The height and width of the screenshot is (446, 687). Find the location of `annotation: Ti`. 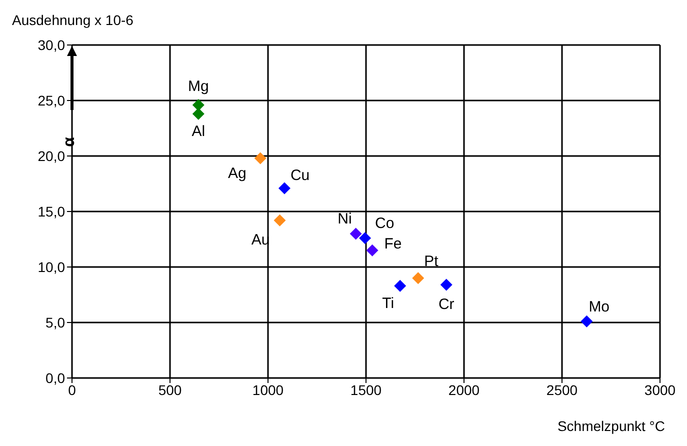

annotation: Ti is located at coordinates (388, 303).